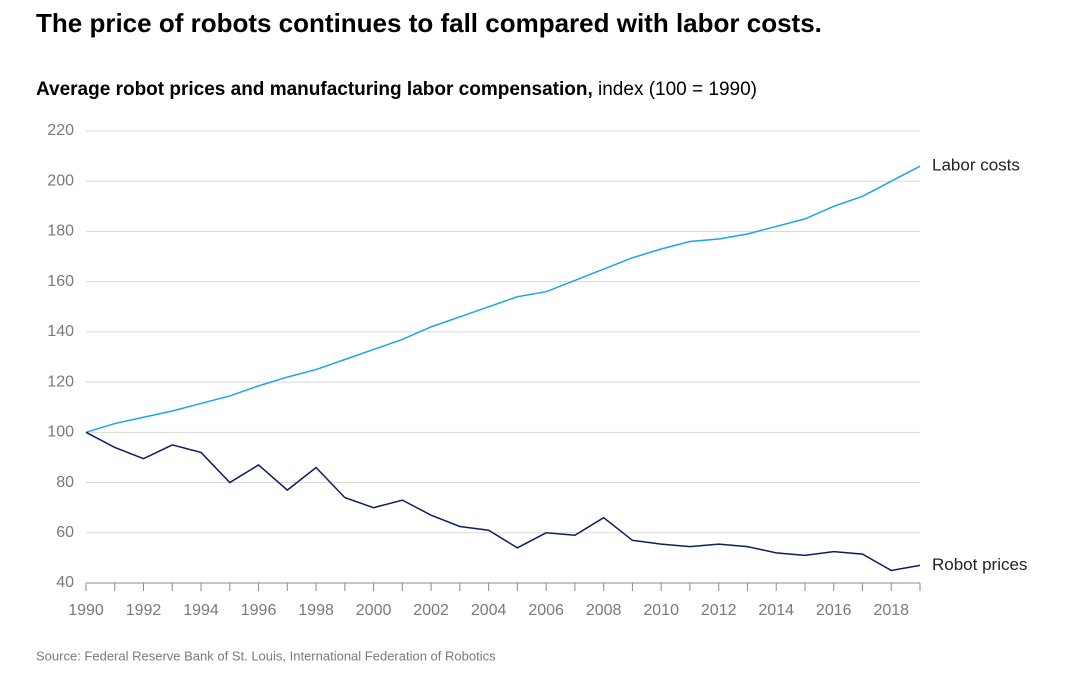 This screenshot has width=1074, height=679. I want to click on x-tick-label: 2004, so click(489, 610).